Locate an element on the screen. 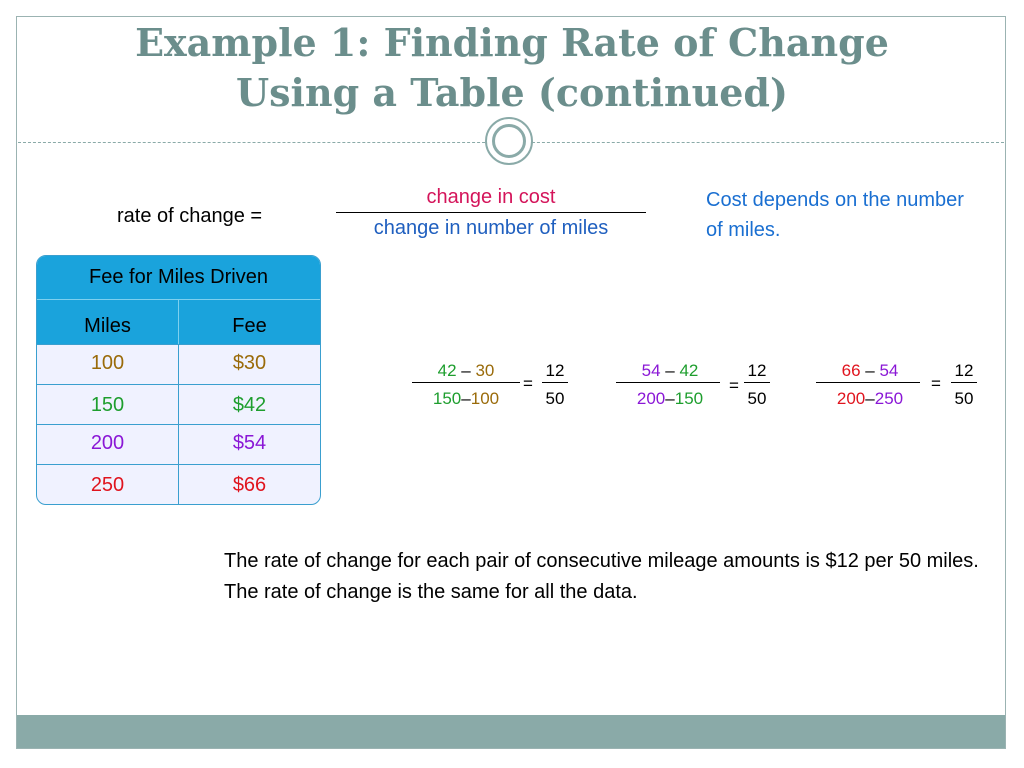  table-row: 200 $54 is located at coordinates (178, 444).